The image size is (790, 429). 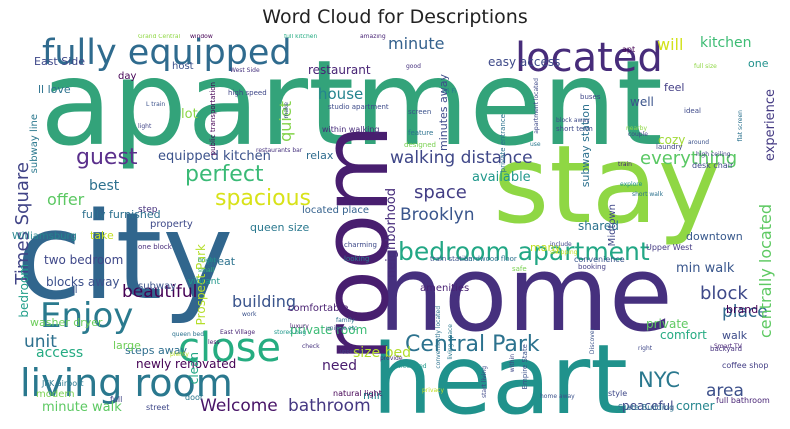 I want to click on word: minute, so click(x=416, y=43).